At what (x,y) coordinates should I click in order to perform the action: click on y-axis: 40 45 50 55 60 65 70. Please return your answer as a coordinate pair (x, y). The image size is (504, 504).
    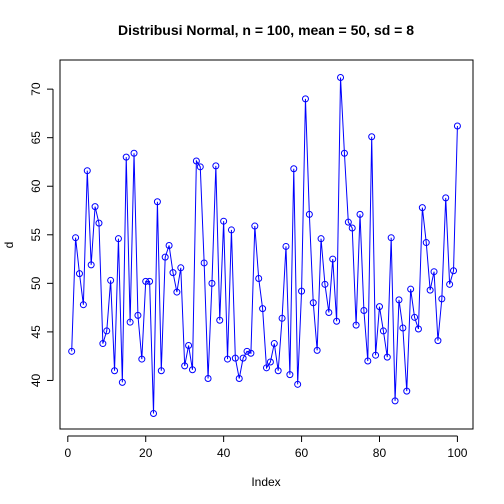
    Looking at the image, I should click on (41, 234).